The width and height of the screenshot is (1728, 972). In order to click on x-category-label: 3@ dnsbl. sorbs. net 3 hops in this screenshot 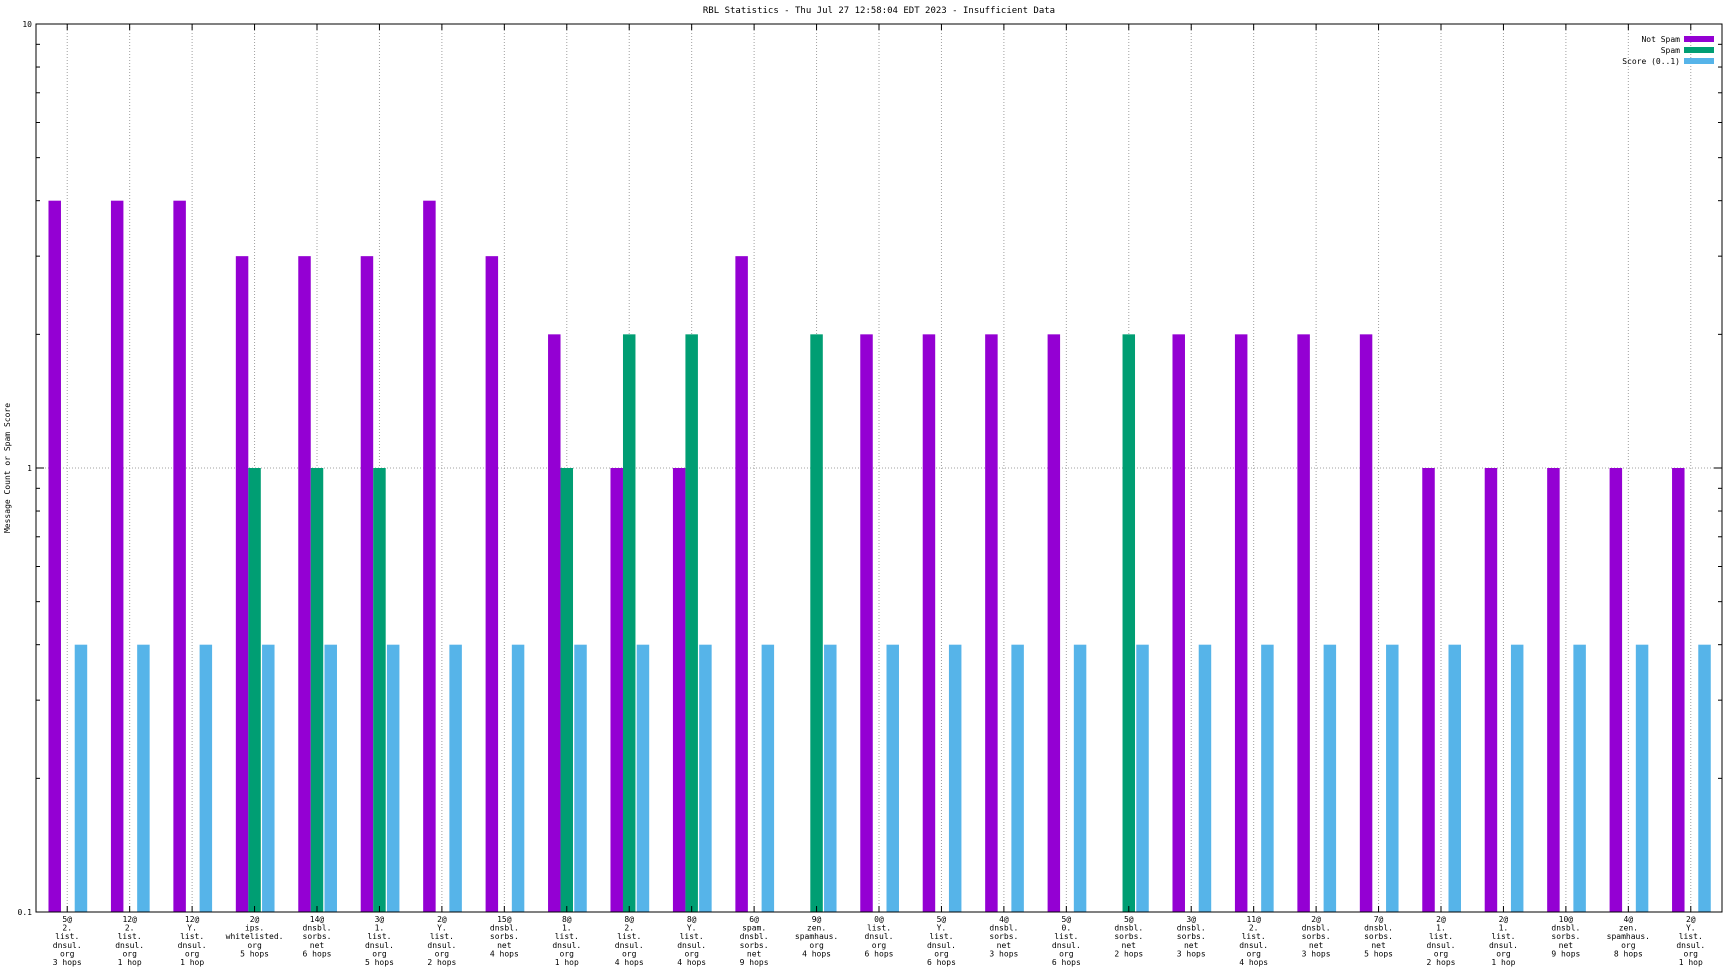, I will do `click(1191, 936)`.